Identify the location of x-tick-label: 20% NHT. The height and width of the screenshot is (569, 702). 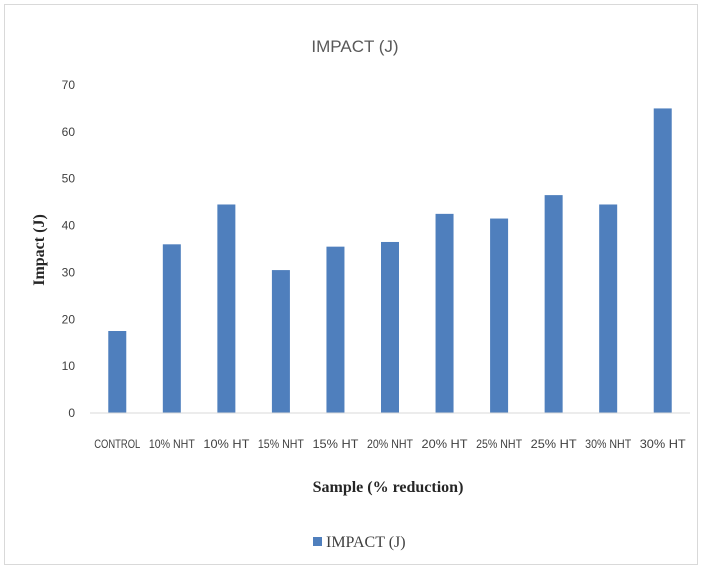
(390, 444).